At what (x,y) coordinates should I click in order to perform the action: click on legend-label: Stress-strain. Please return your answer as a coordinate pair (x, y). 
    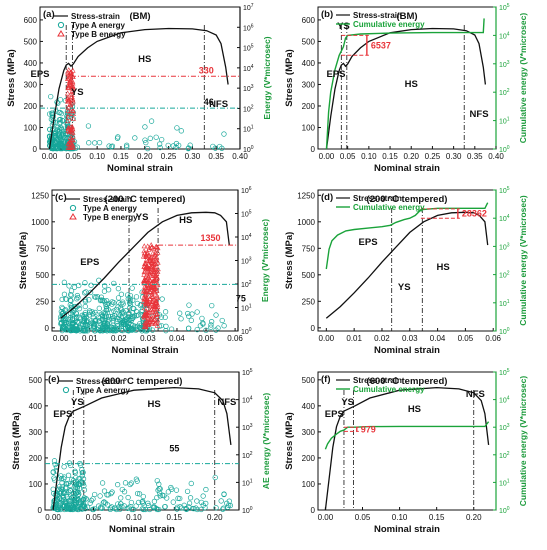
    Looking at the image, I should click on (377, 198).